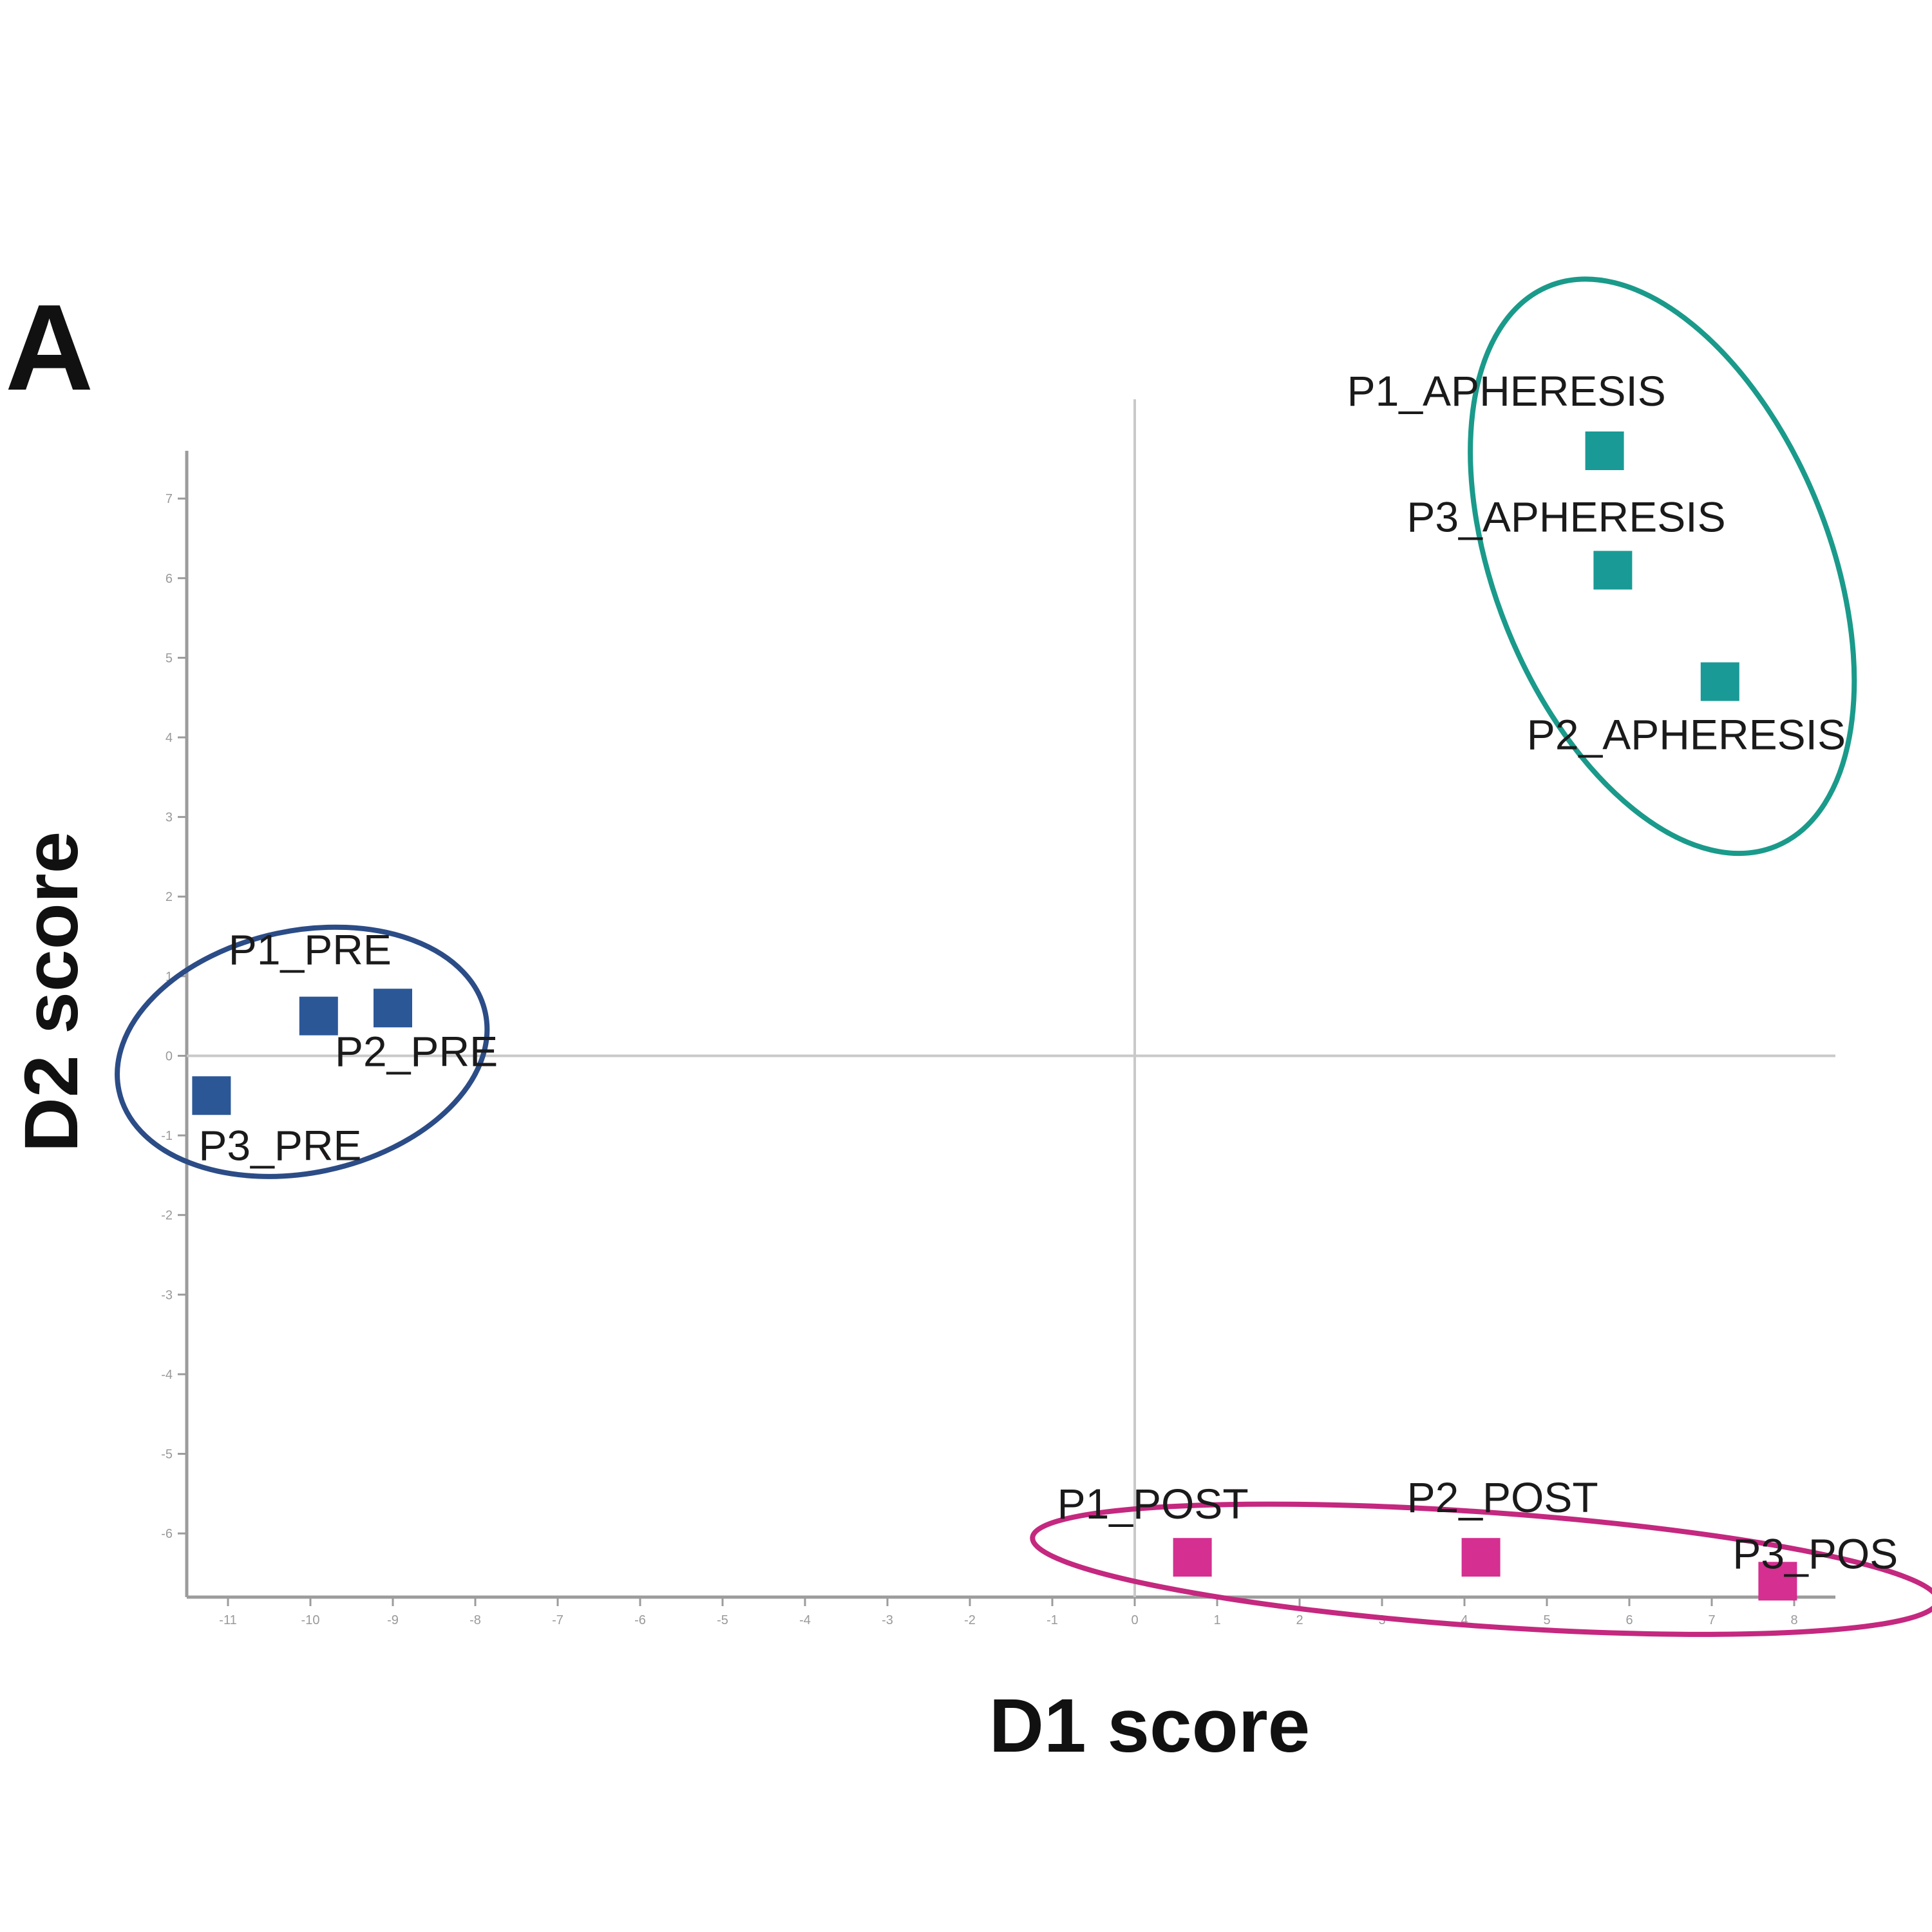 The height and width of the screenshot is (1932, 1932). I want to click on y-tick-label: 1, so click(169, 977).